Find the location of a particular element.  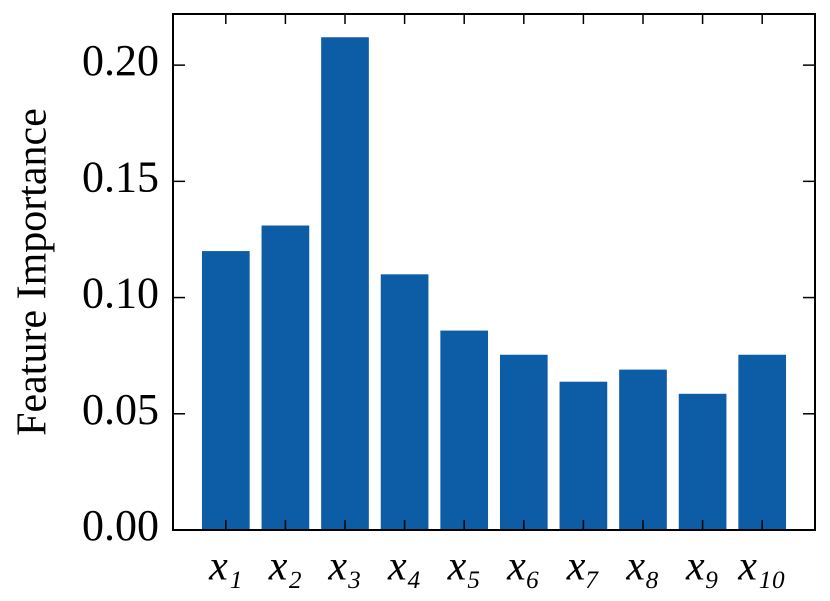

x-tick-label: x₇ is located at coordinates (583, 567).